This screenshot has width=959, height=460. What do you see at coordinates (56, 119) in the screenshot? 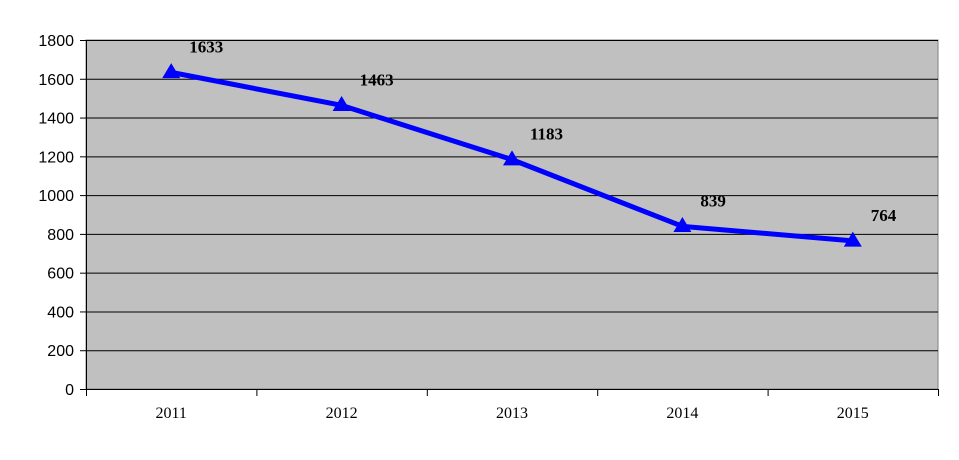
I see `y-tick-label: 1400` at bounding box center [56, 119].